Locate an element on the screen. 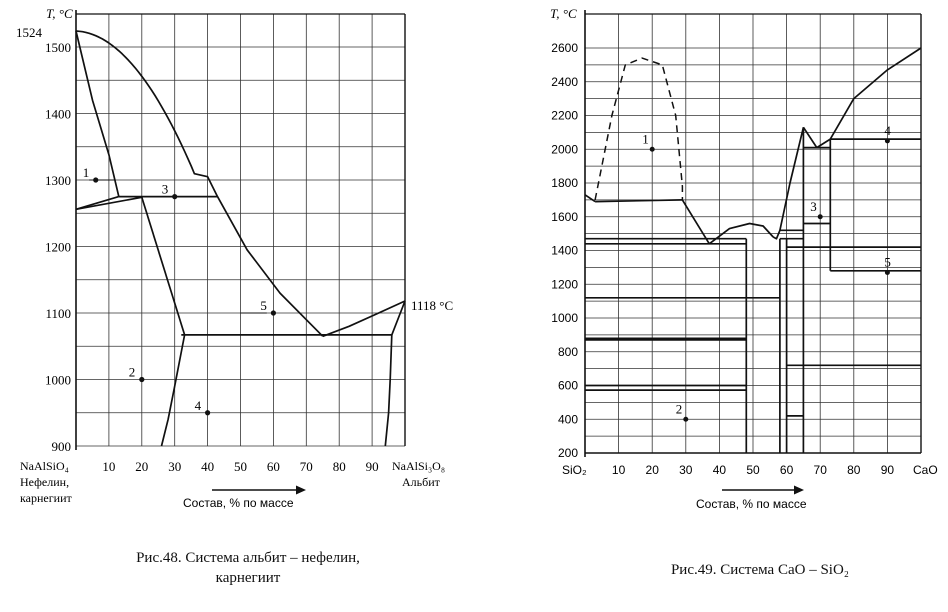 Image resolution: width=948 pixels, height=612 pixels. nepheline-solvus-lower is located at coordinates (173, 390).